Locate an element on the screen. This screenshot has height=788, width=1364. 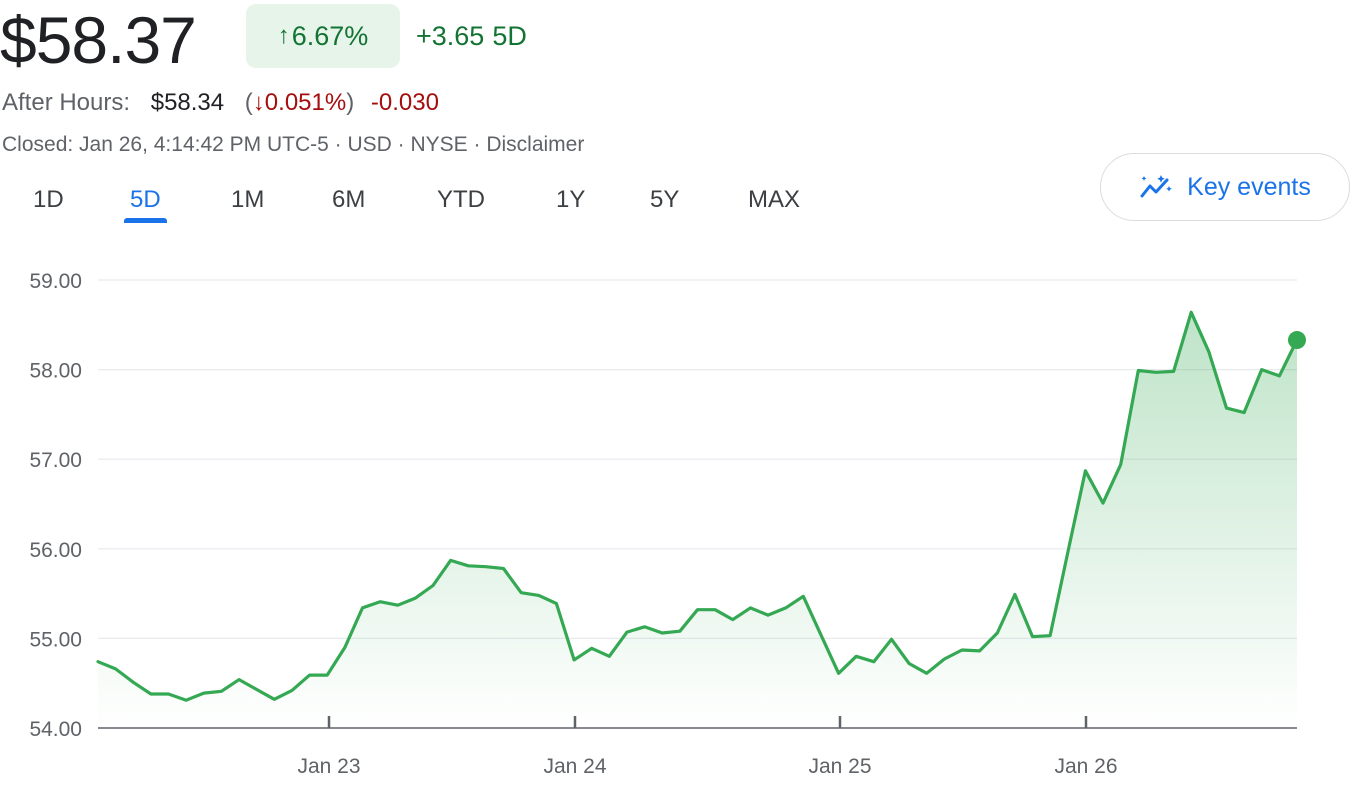
y-tick-label: 56.00 is located at coordinates (55, 550).